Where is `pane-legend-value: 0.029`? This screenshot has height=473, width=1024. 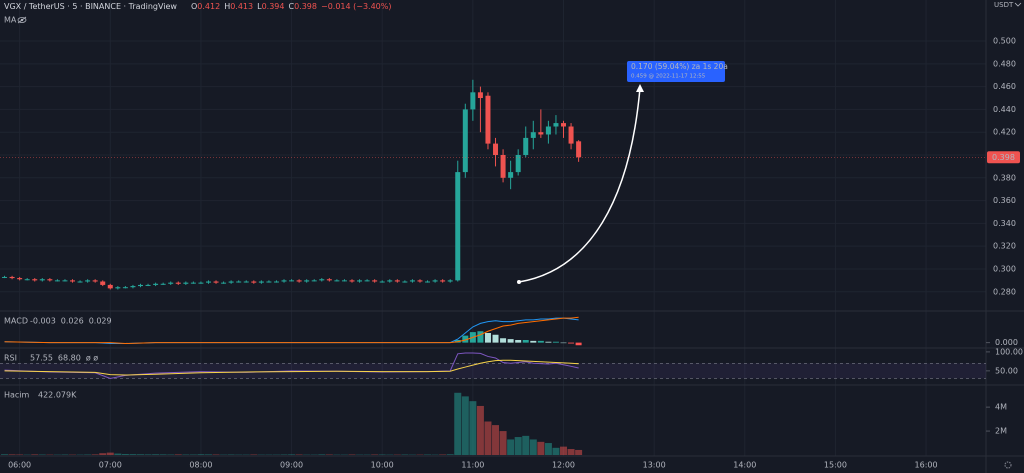 pane-legend-value: 0.029 is located at coordinates (100, 321).